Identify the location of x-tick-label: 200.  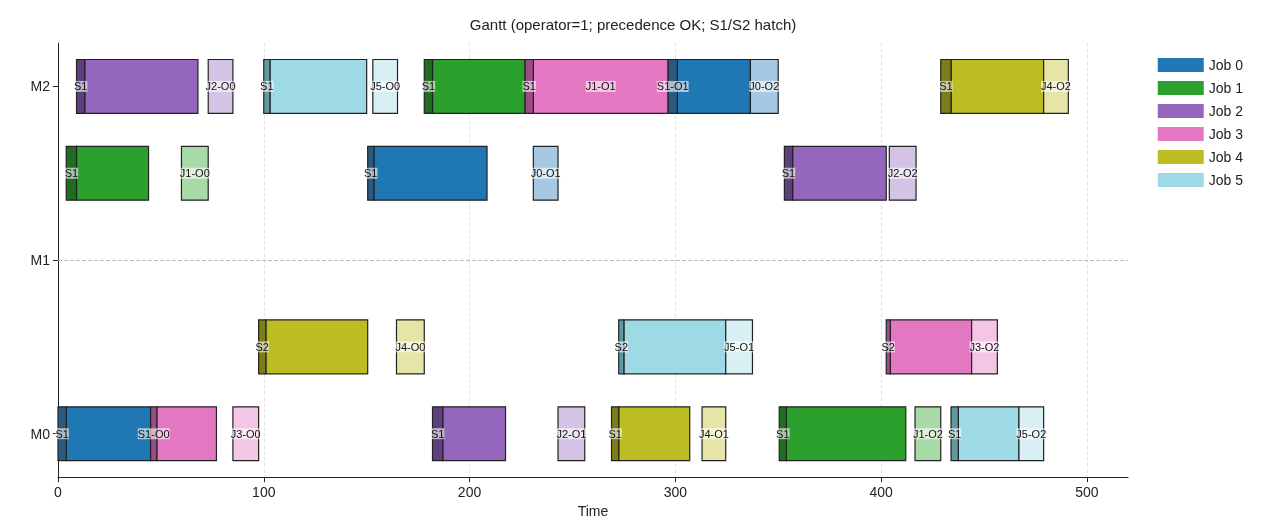
(469, 492).